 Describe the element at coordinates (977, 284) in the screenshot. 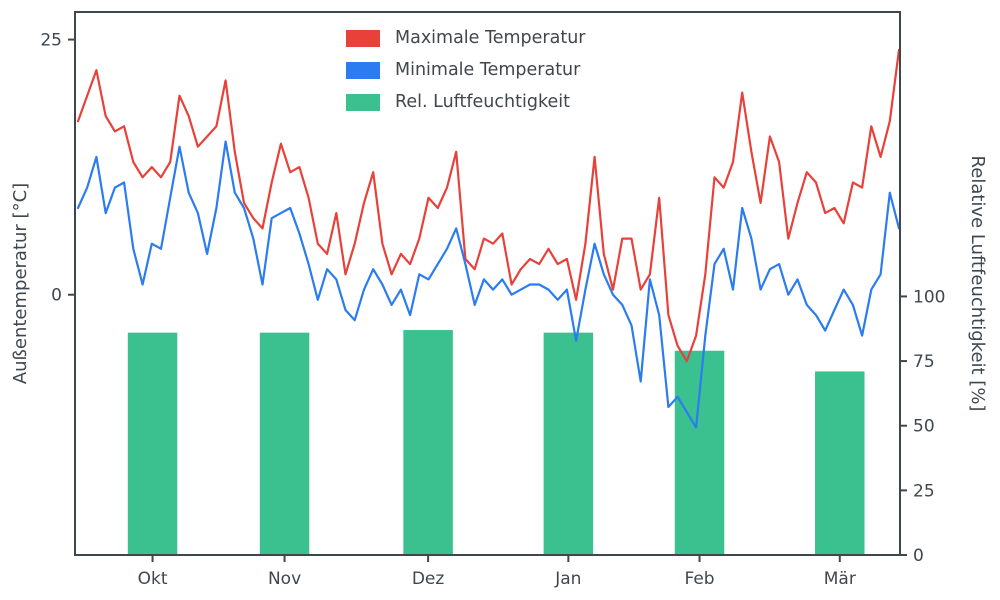

I see `svg-text: Relative Luftfeuchtigkeit [%]` at that location.